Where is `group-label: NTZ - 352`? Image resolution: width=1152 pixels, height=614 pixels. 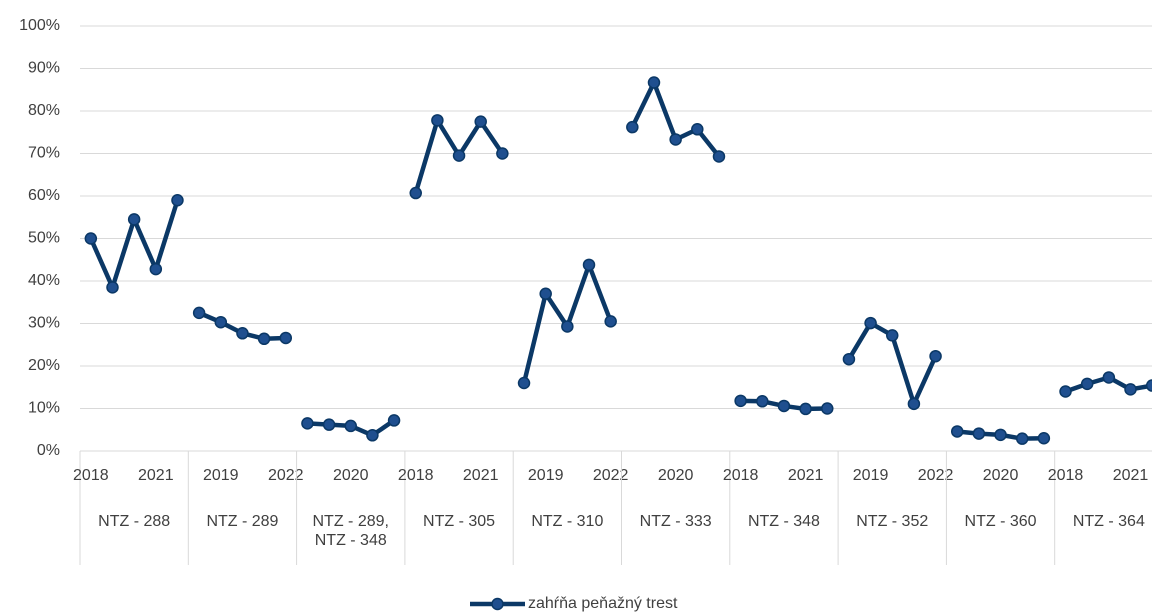
group-label: NTZ - 352 is located at coordinates (892, 521).